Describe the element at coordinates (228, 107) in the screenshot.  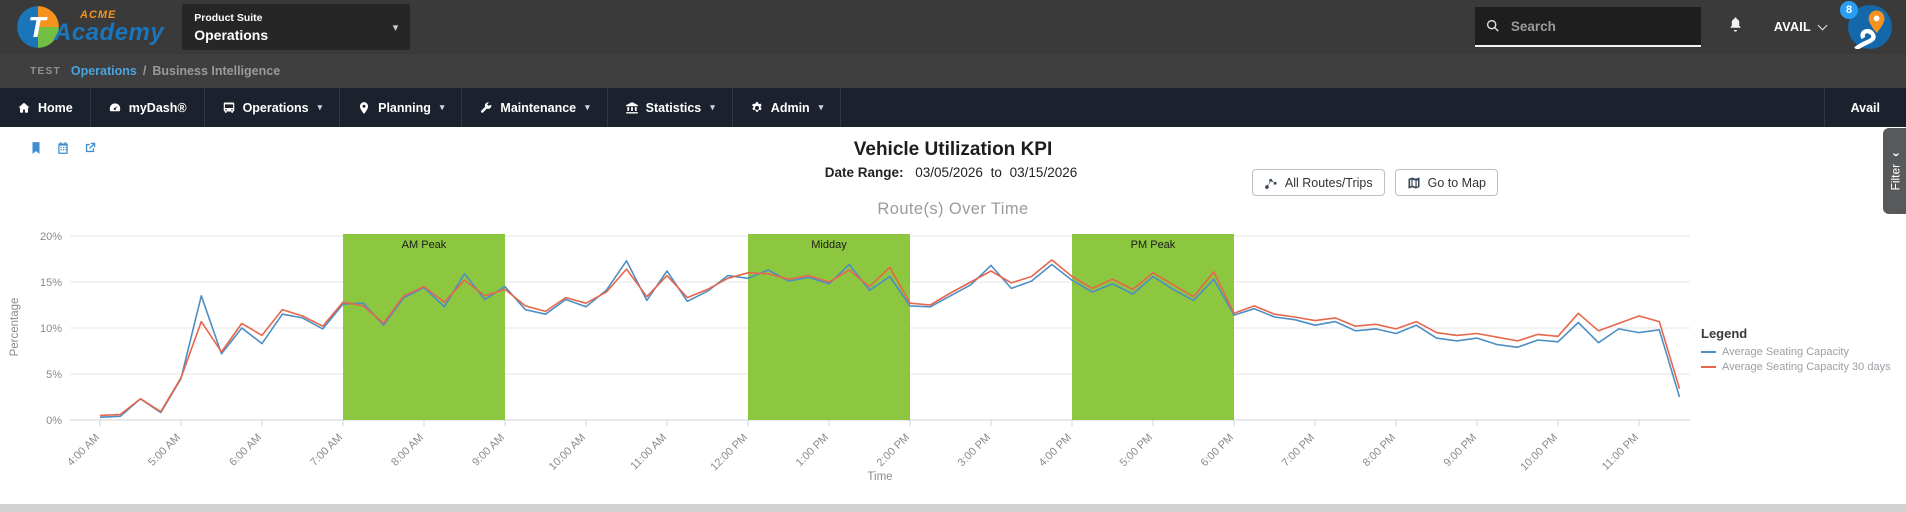
I see `bus-icon` at that location.